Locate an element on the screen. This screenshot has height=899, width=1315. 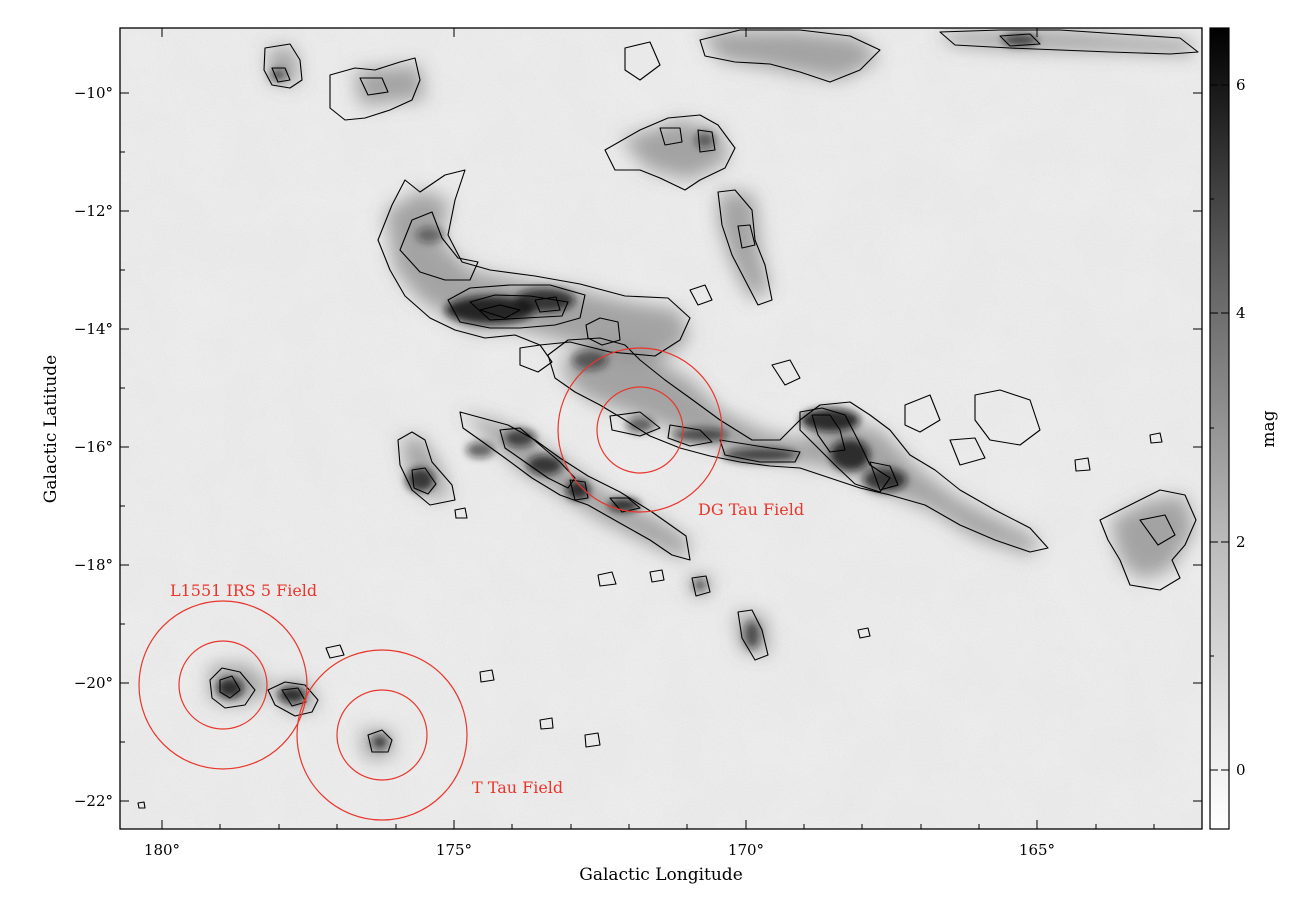
colorbar-tick-label: 6 is located at coordinates (1241, 85).